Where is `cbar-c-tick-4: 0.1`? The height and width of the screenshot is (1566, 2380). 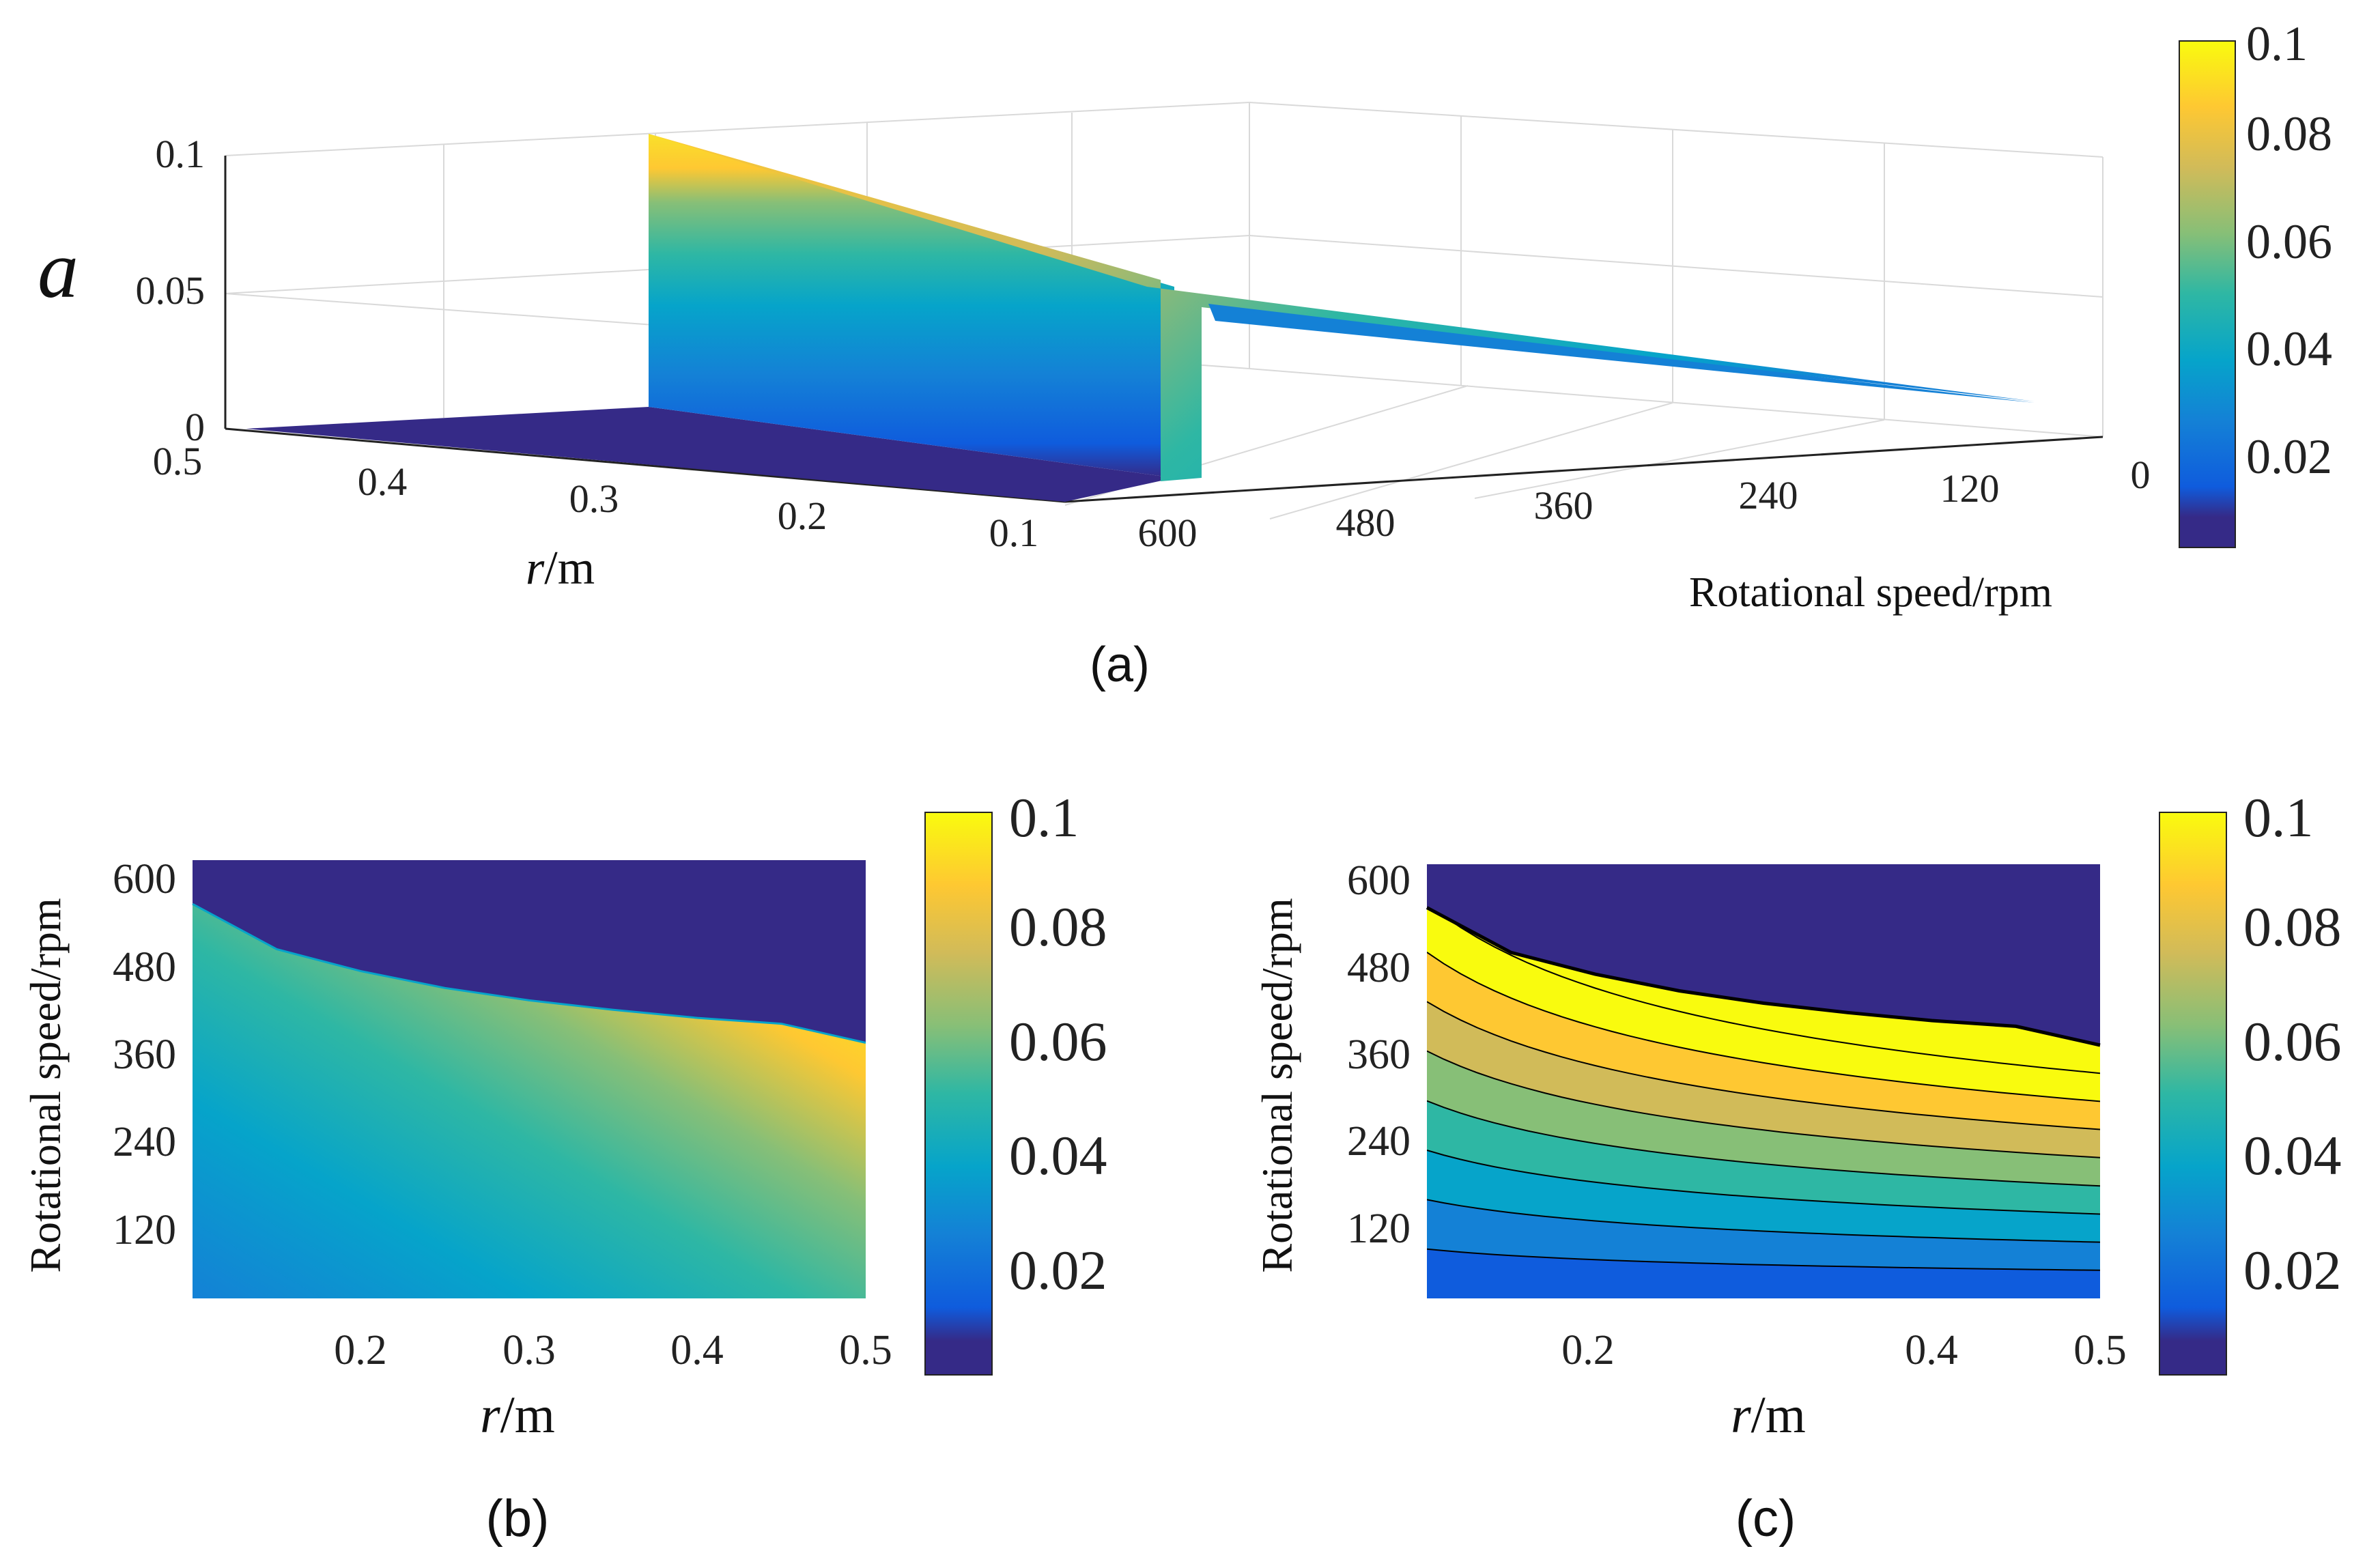
cbar-c-tick-4: 0.1 is located at coordinates (2278, 817).